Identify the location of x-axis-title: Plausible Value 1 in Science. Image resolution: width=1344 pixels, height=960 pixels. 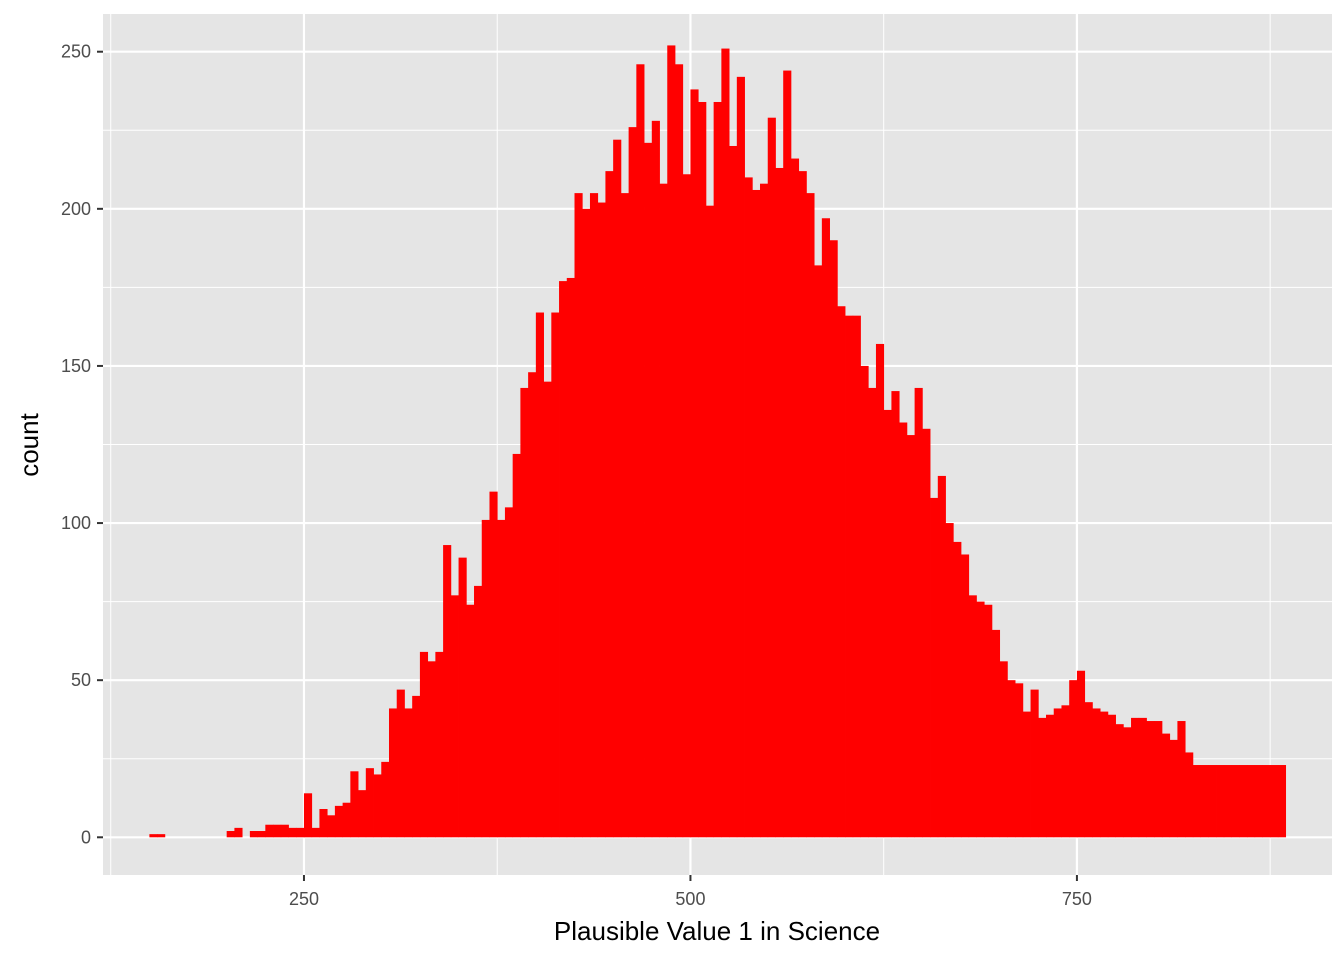
(717, 931).